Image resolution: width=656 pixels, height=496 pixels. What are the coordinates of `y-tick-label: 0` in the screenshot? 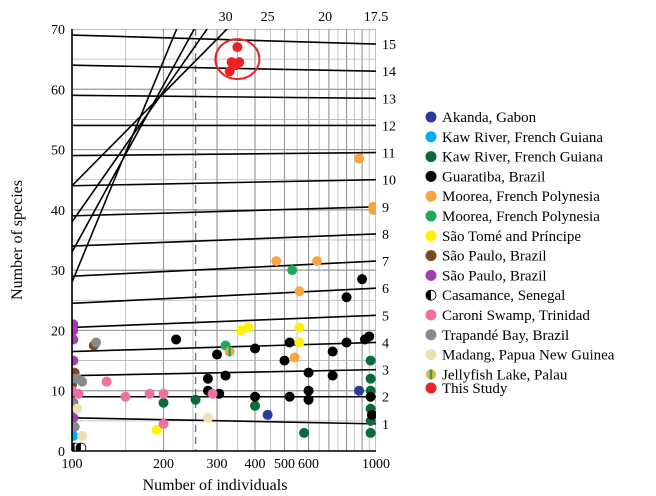 It's located at (61, 452).